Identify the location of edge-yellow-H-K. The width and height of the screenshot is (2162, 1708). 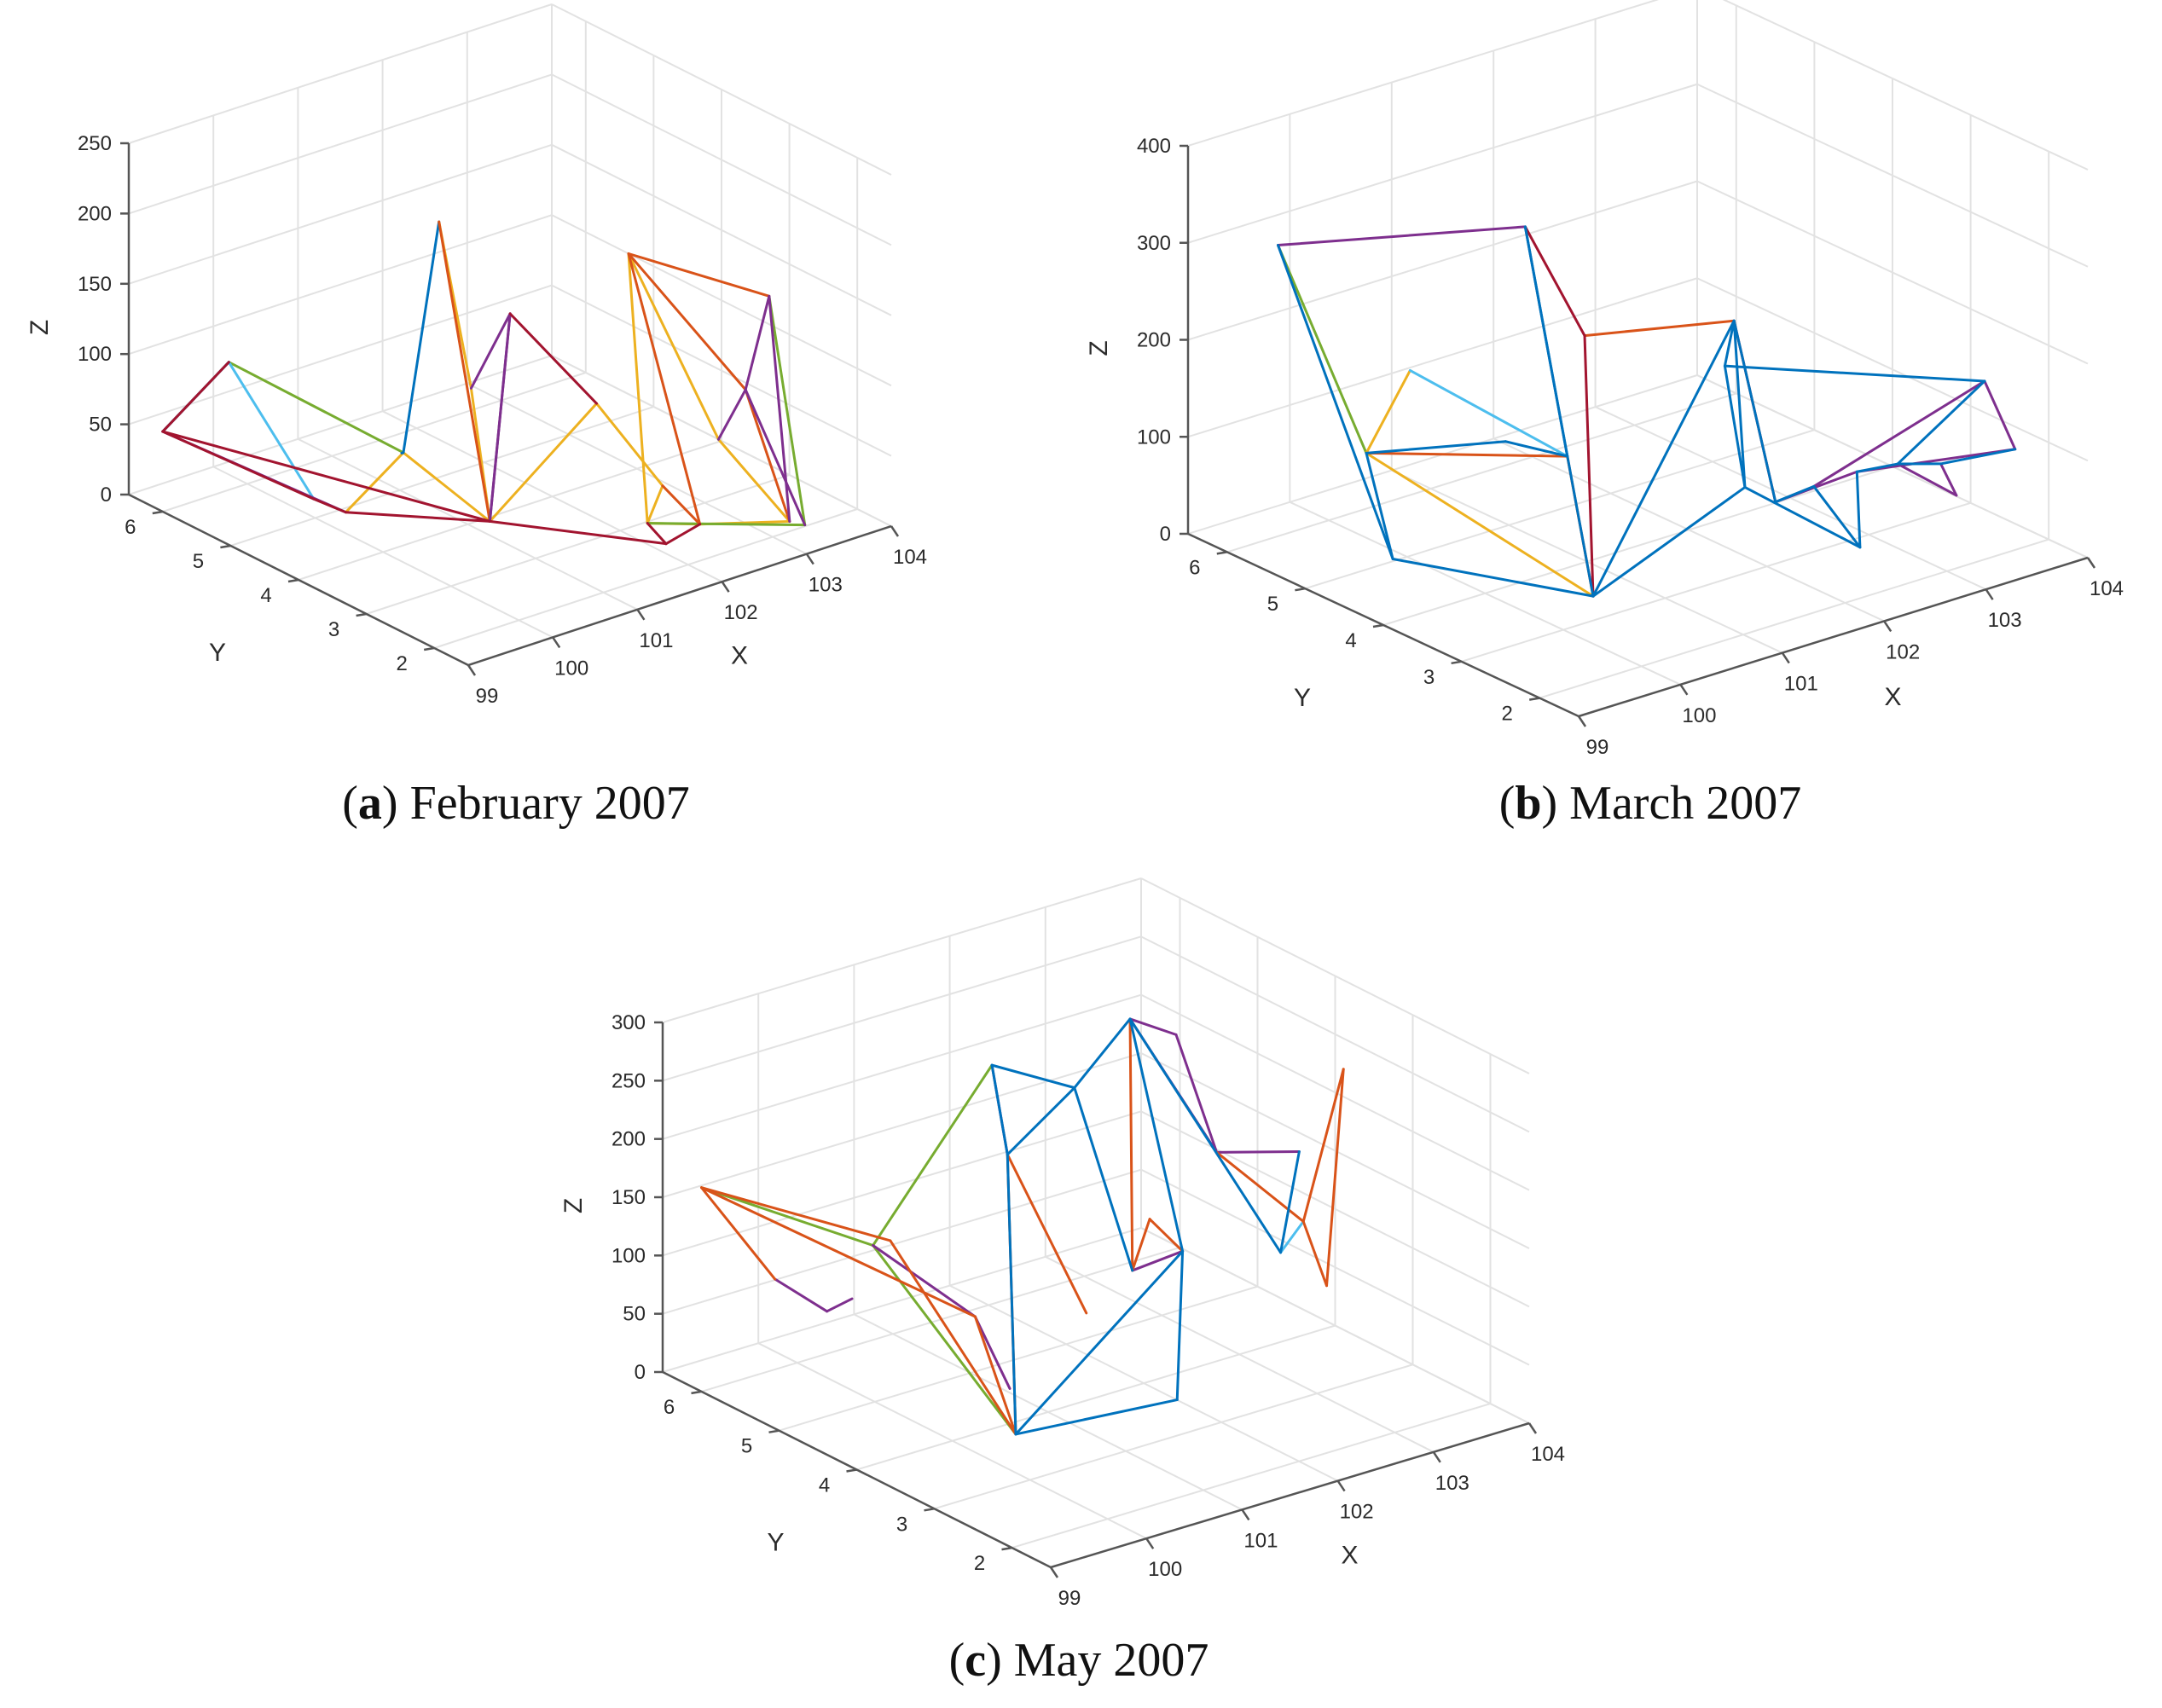
(543, 462).